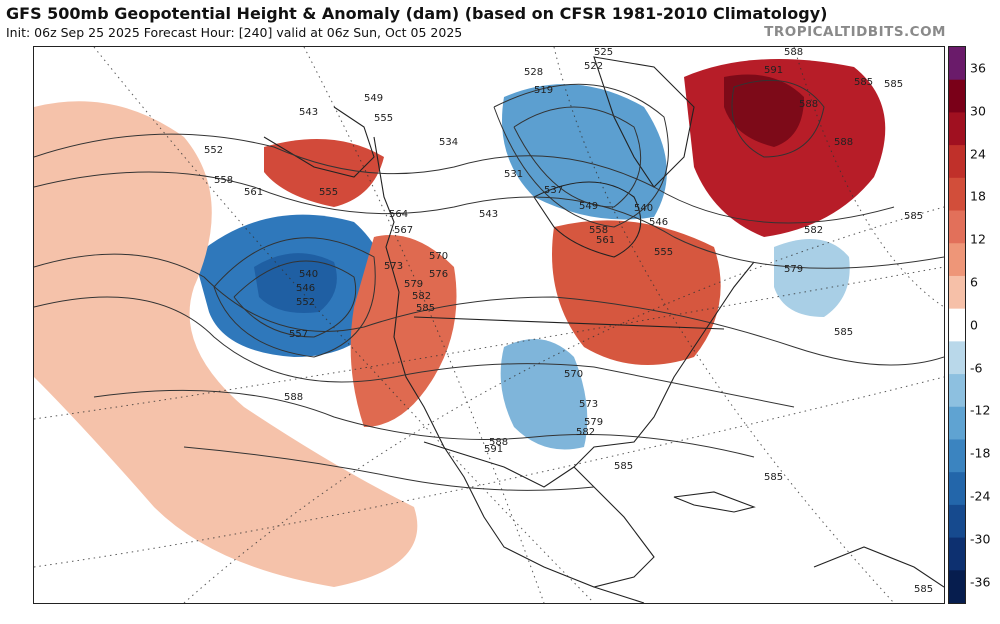 This screenshot has width=1000, height=624. What do you see at coordinates (976, 368) in the screenshot?
I see `colorbar-tick-label: -6` at bounding box center [976, 368].